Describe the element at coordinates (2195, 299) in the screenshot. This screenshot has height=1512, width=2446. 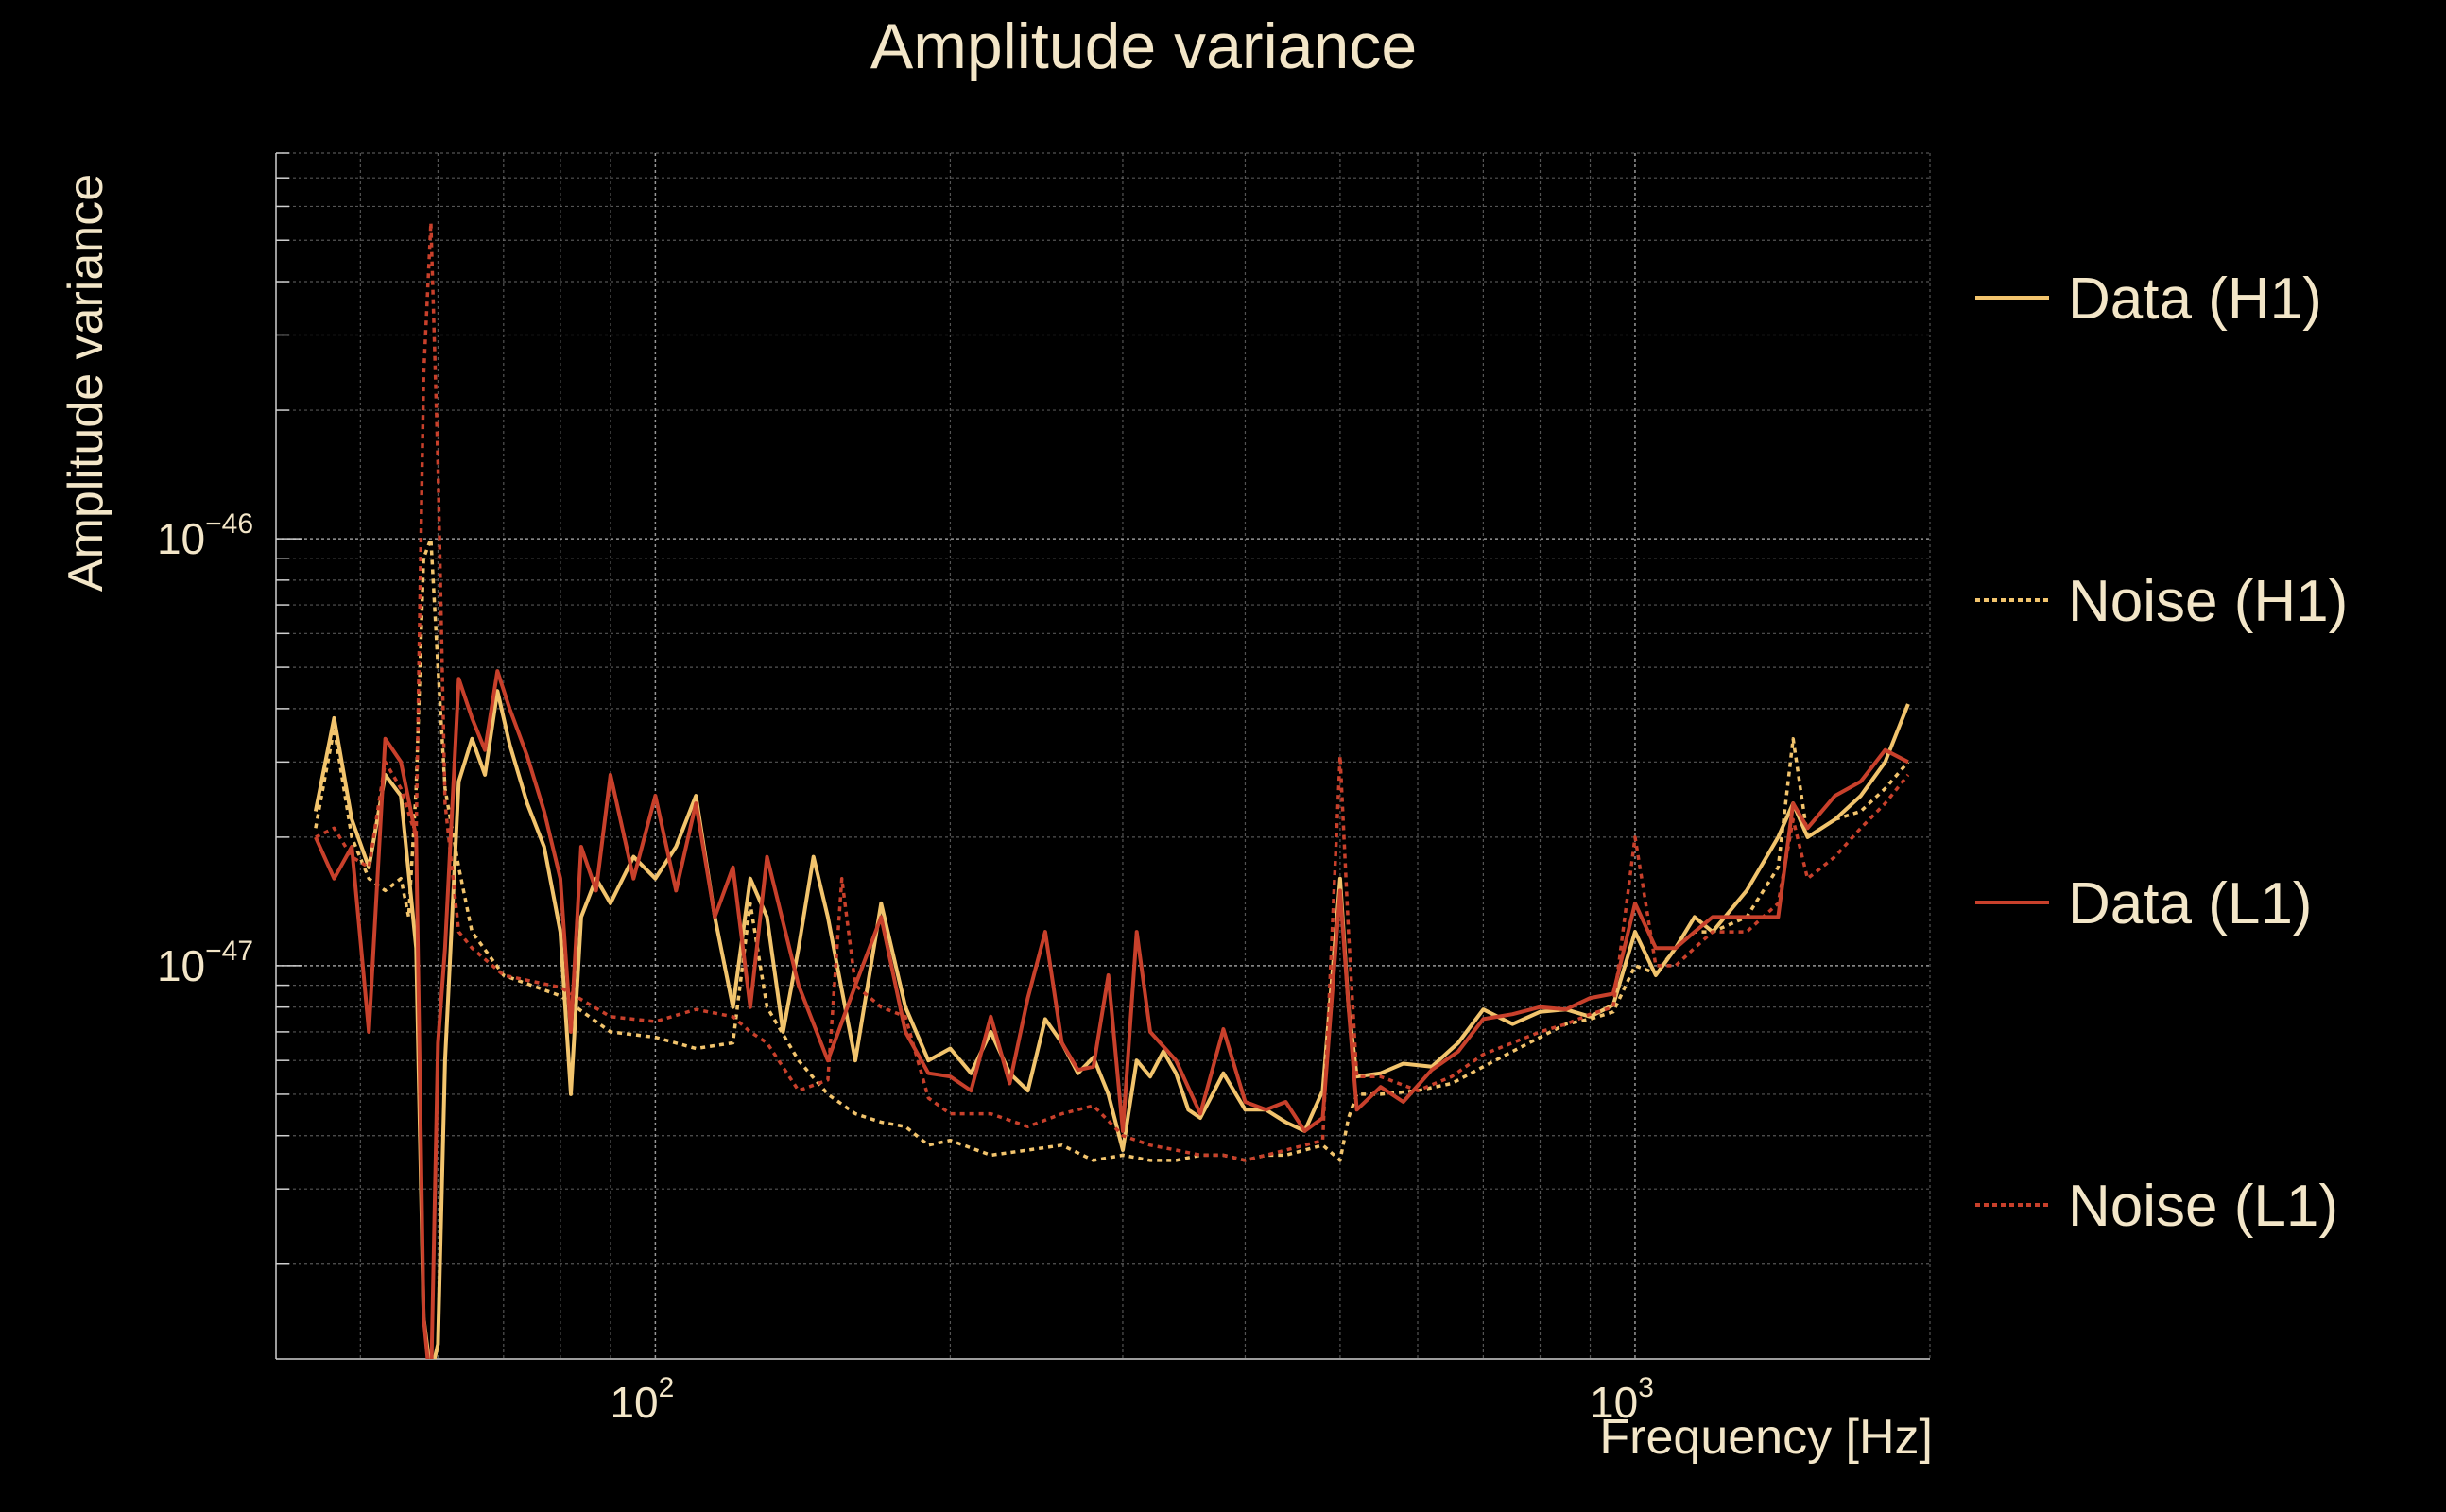
I see `legend-label-1: Data (H1)` at that location.